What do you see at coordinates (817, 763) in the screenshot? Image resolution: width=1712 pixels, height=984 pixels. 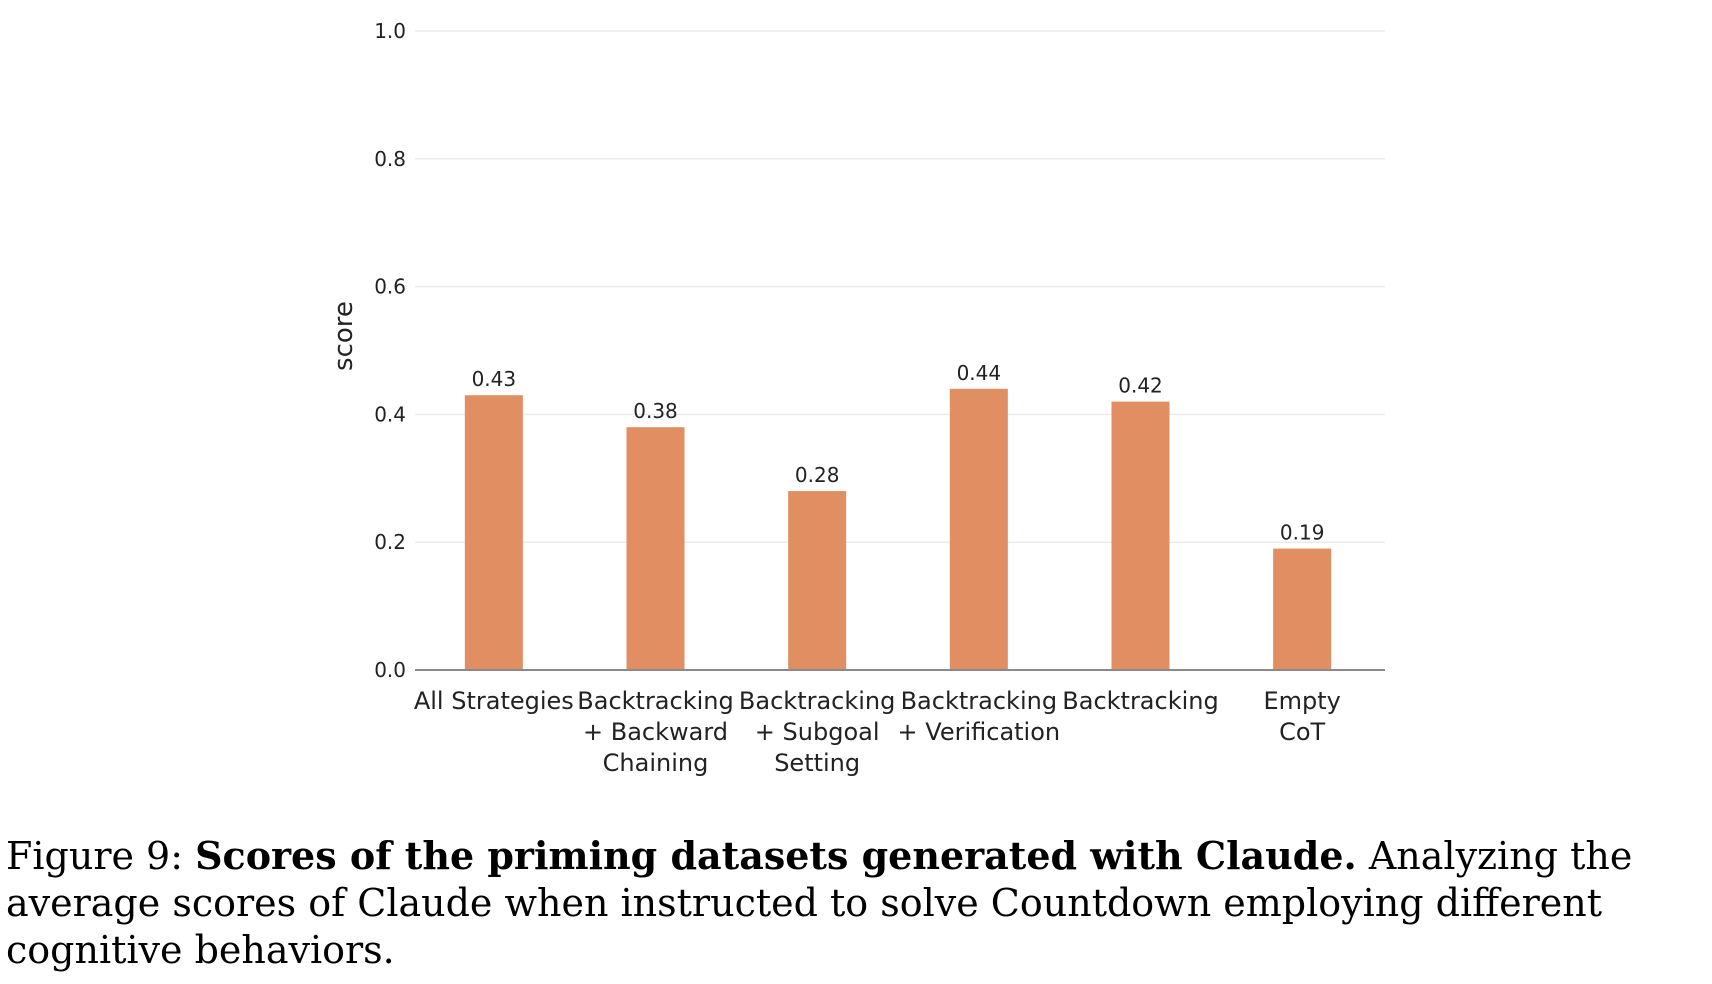 I see `category-label: Setting` at bounding box center [817, 763].